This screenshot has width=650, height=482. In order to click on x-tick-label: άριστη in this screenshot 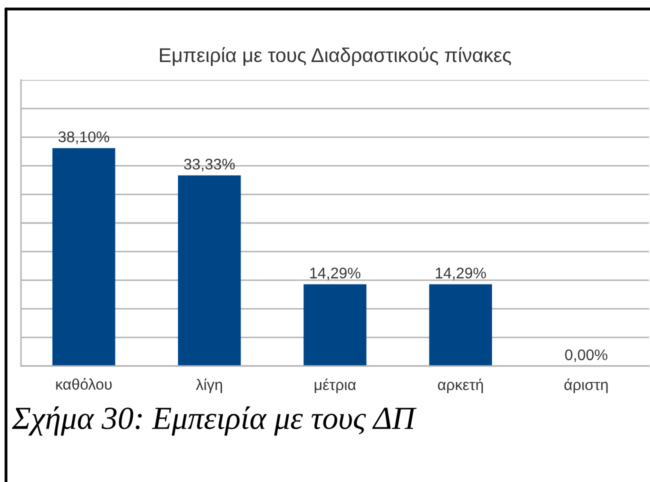, I will do `click(586, 386)`.